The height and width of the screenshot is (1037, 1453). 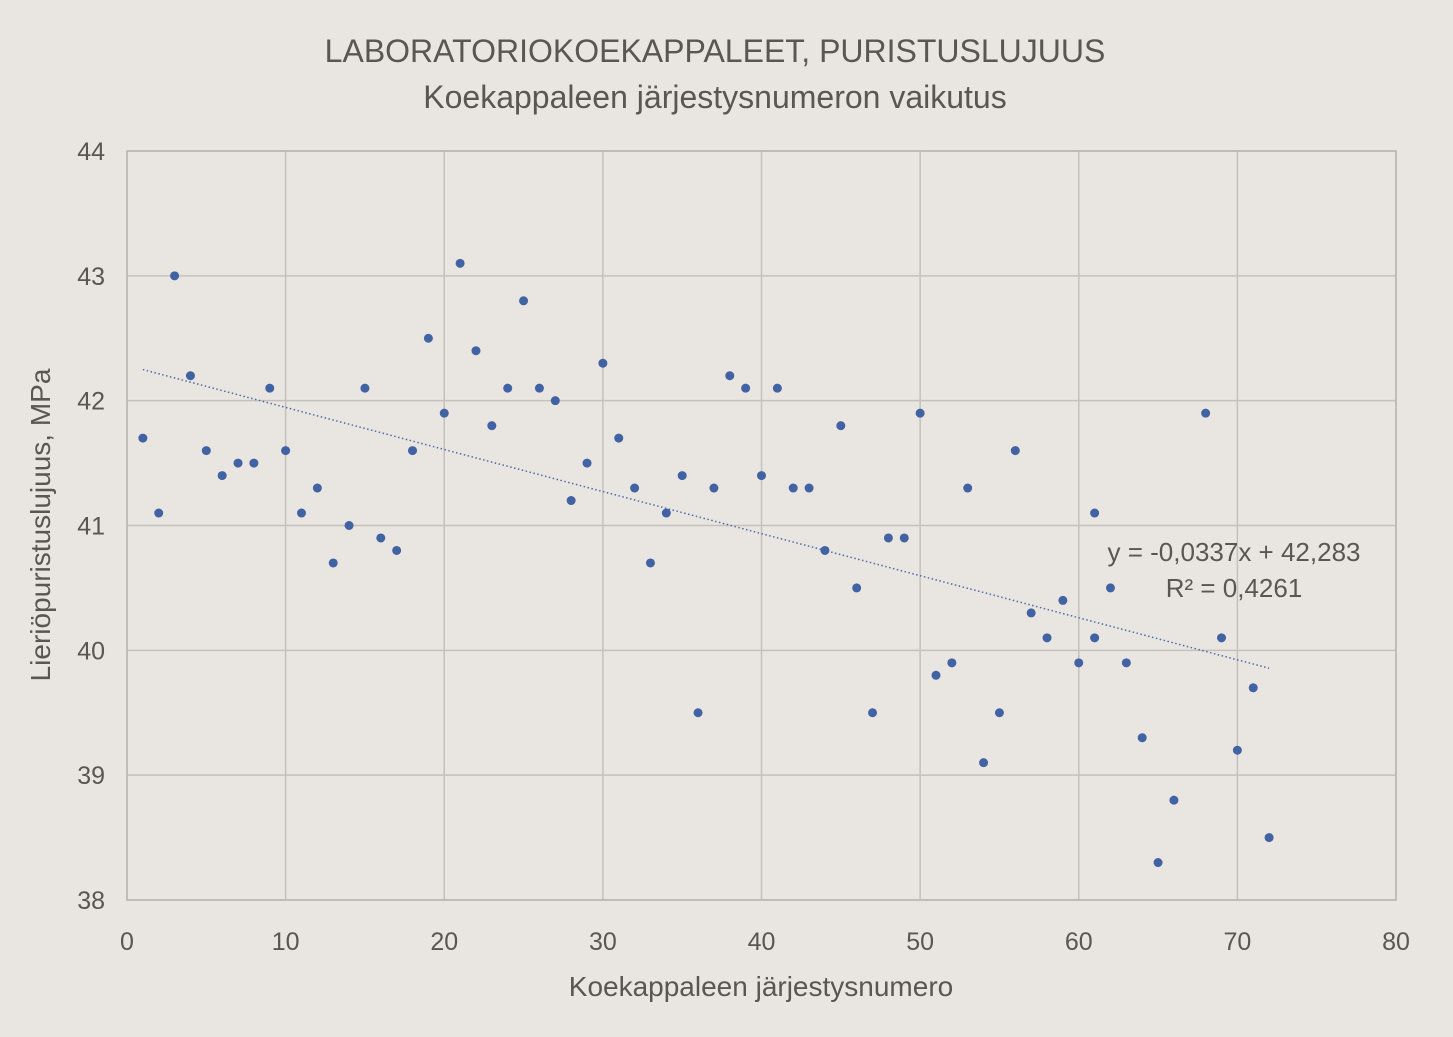 I want to click on y-tick-label: 43, so click(x=91, y=277).